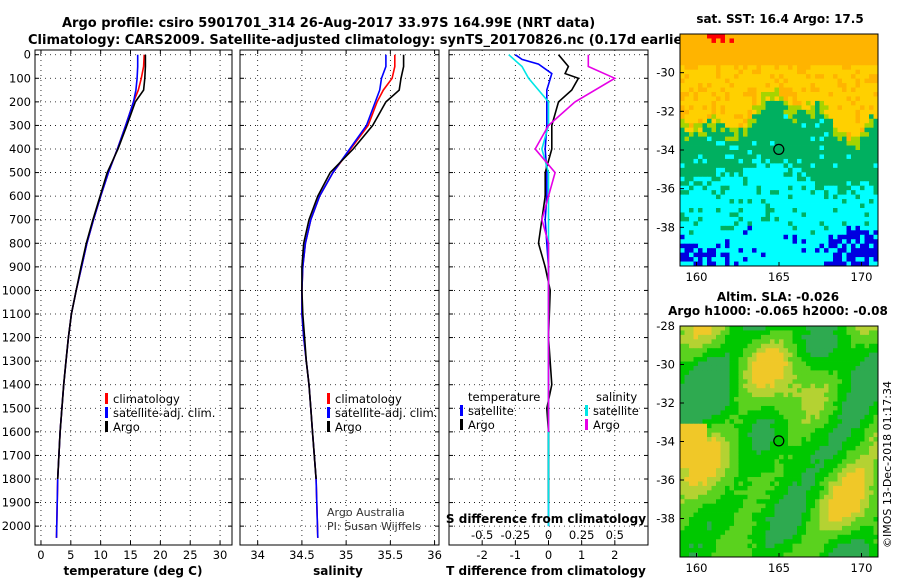 Image resolution: width=900 pixels, height=580 pixels. What do you see at coordinates (70, 555) in the screenshot?
I see `x-tick-label: 5` at bounding box center [70, 555].